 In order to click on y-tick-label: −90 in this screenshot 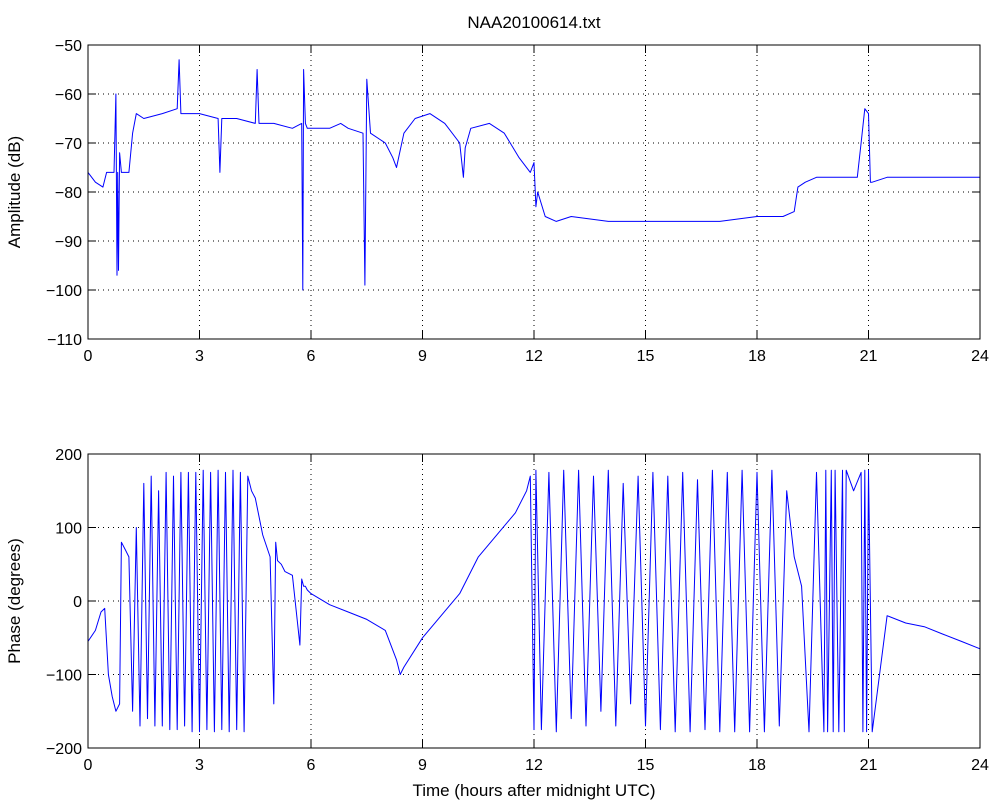, I will do `click(68, 242)`.